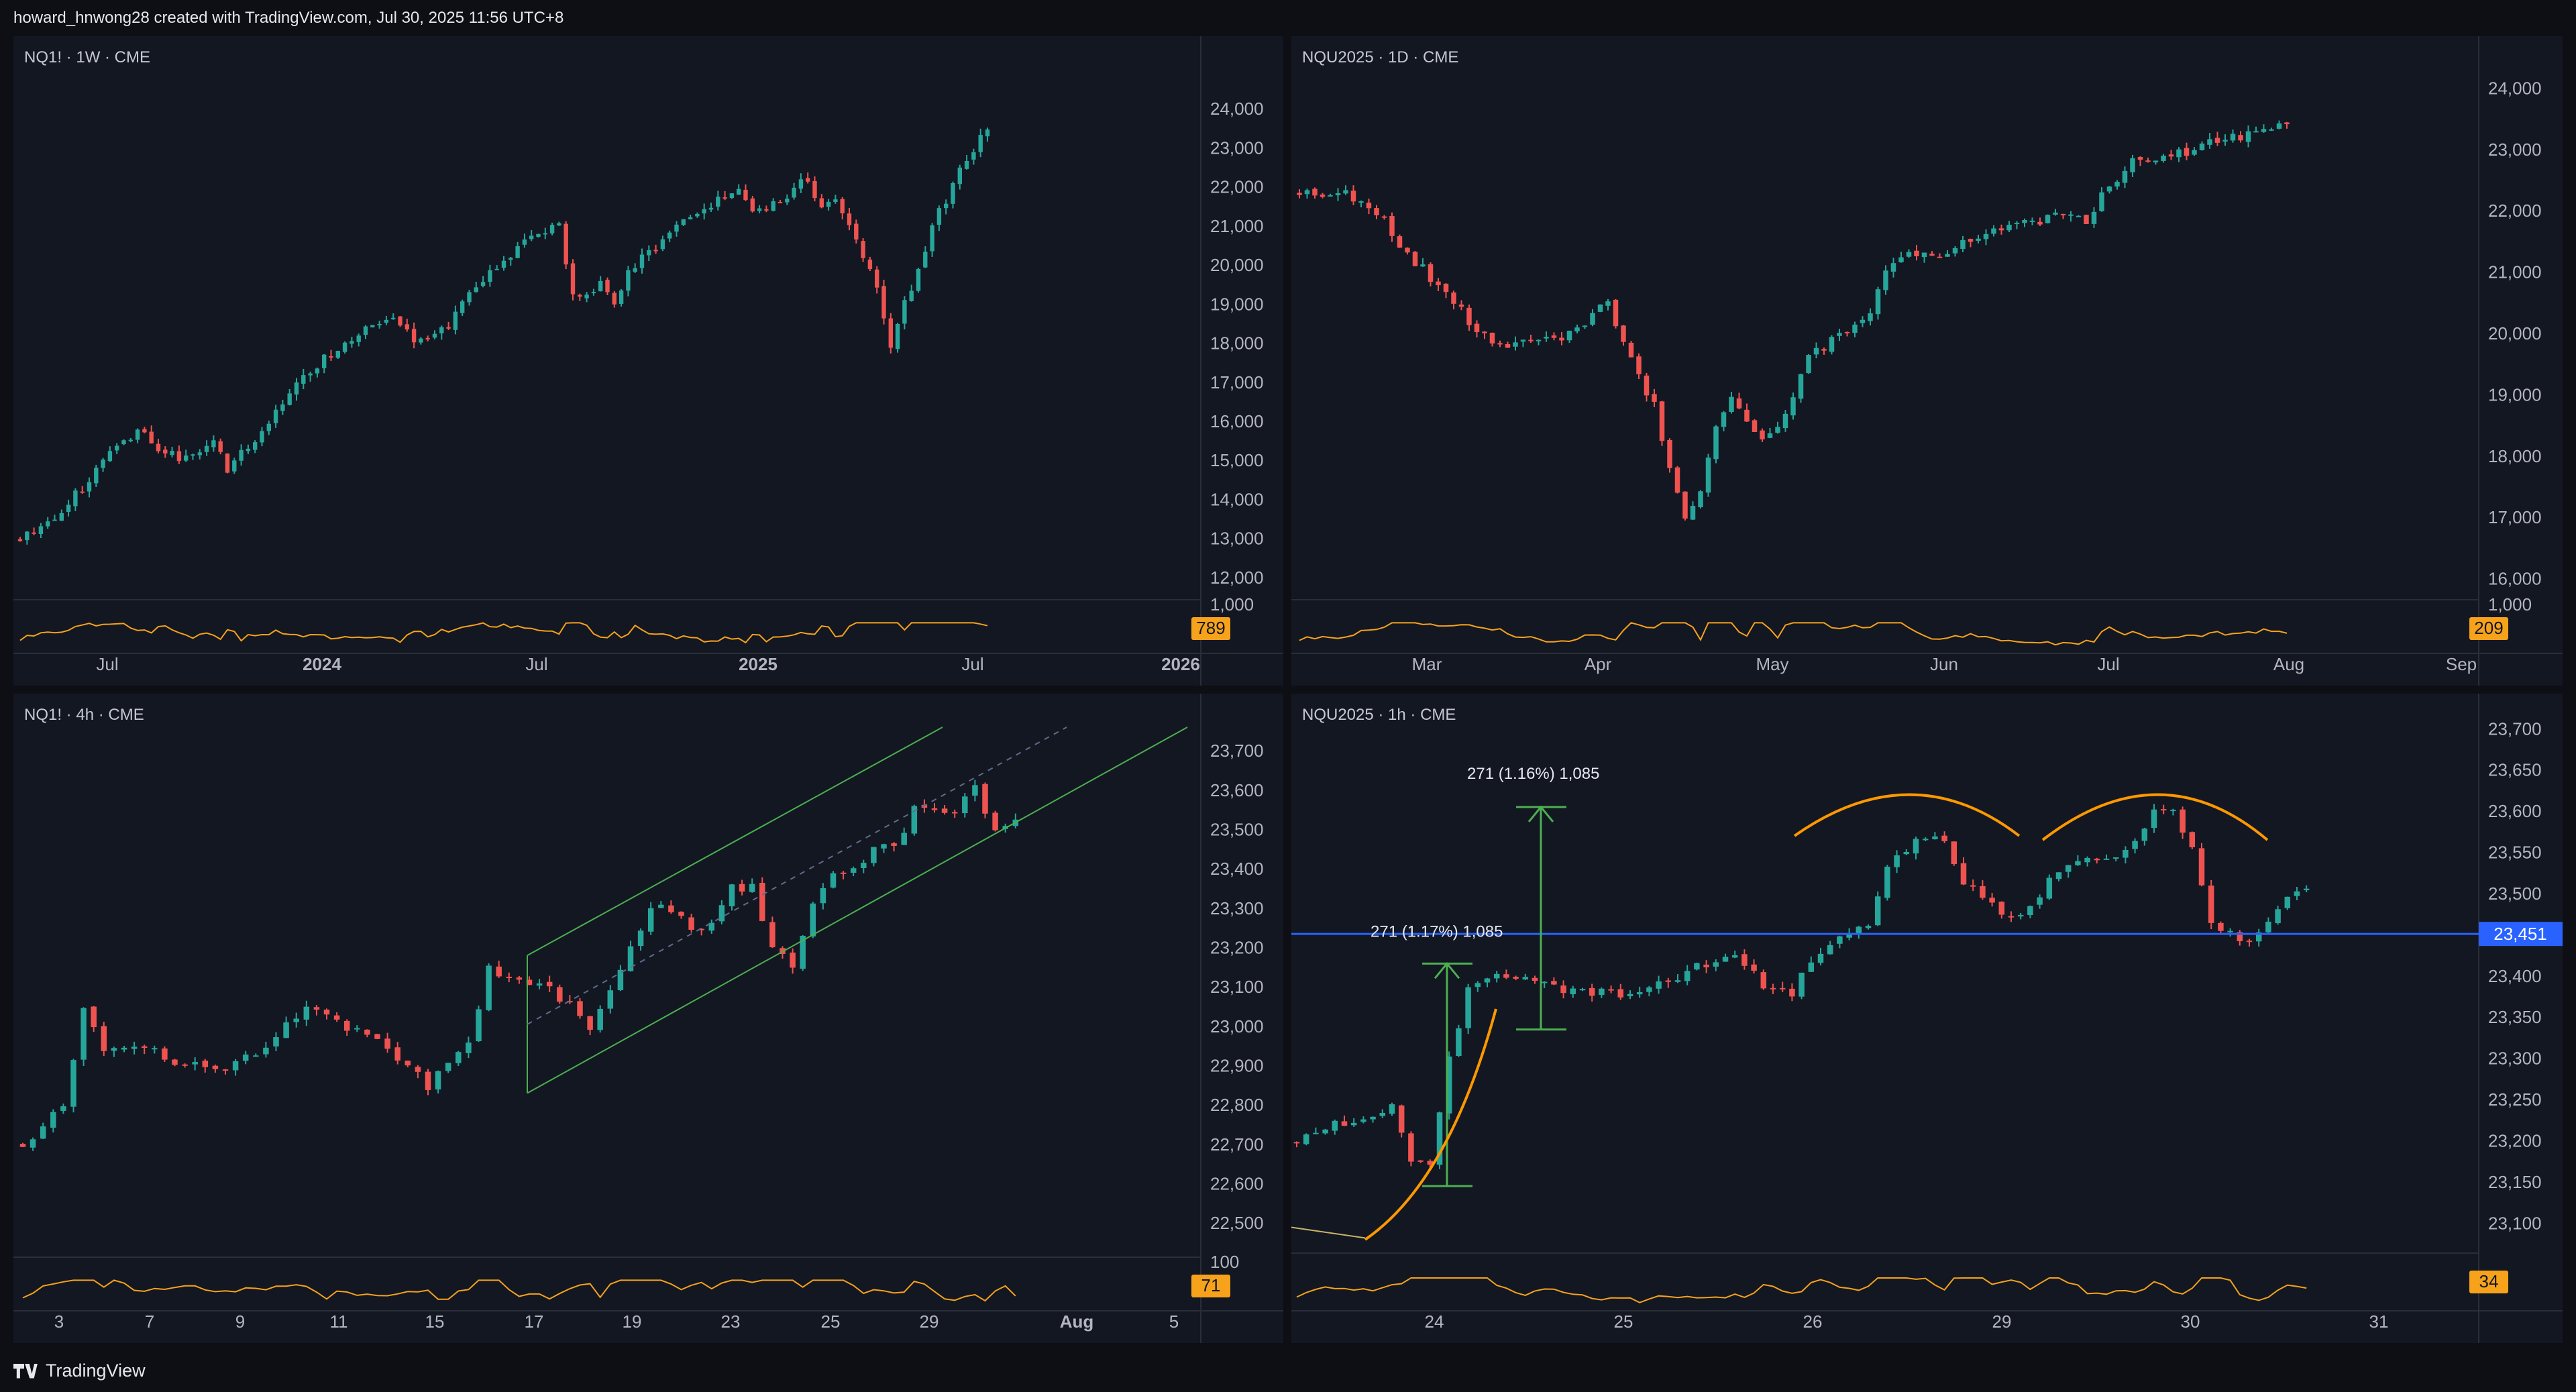  What do you see at coordinates (1224, 1262) in the screenshot?
I see `indicator-scale-label: 100` at bounding box center [1224, 1262].